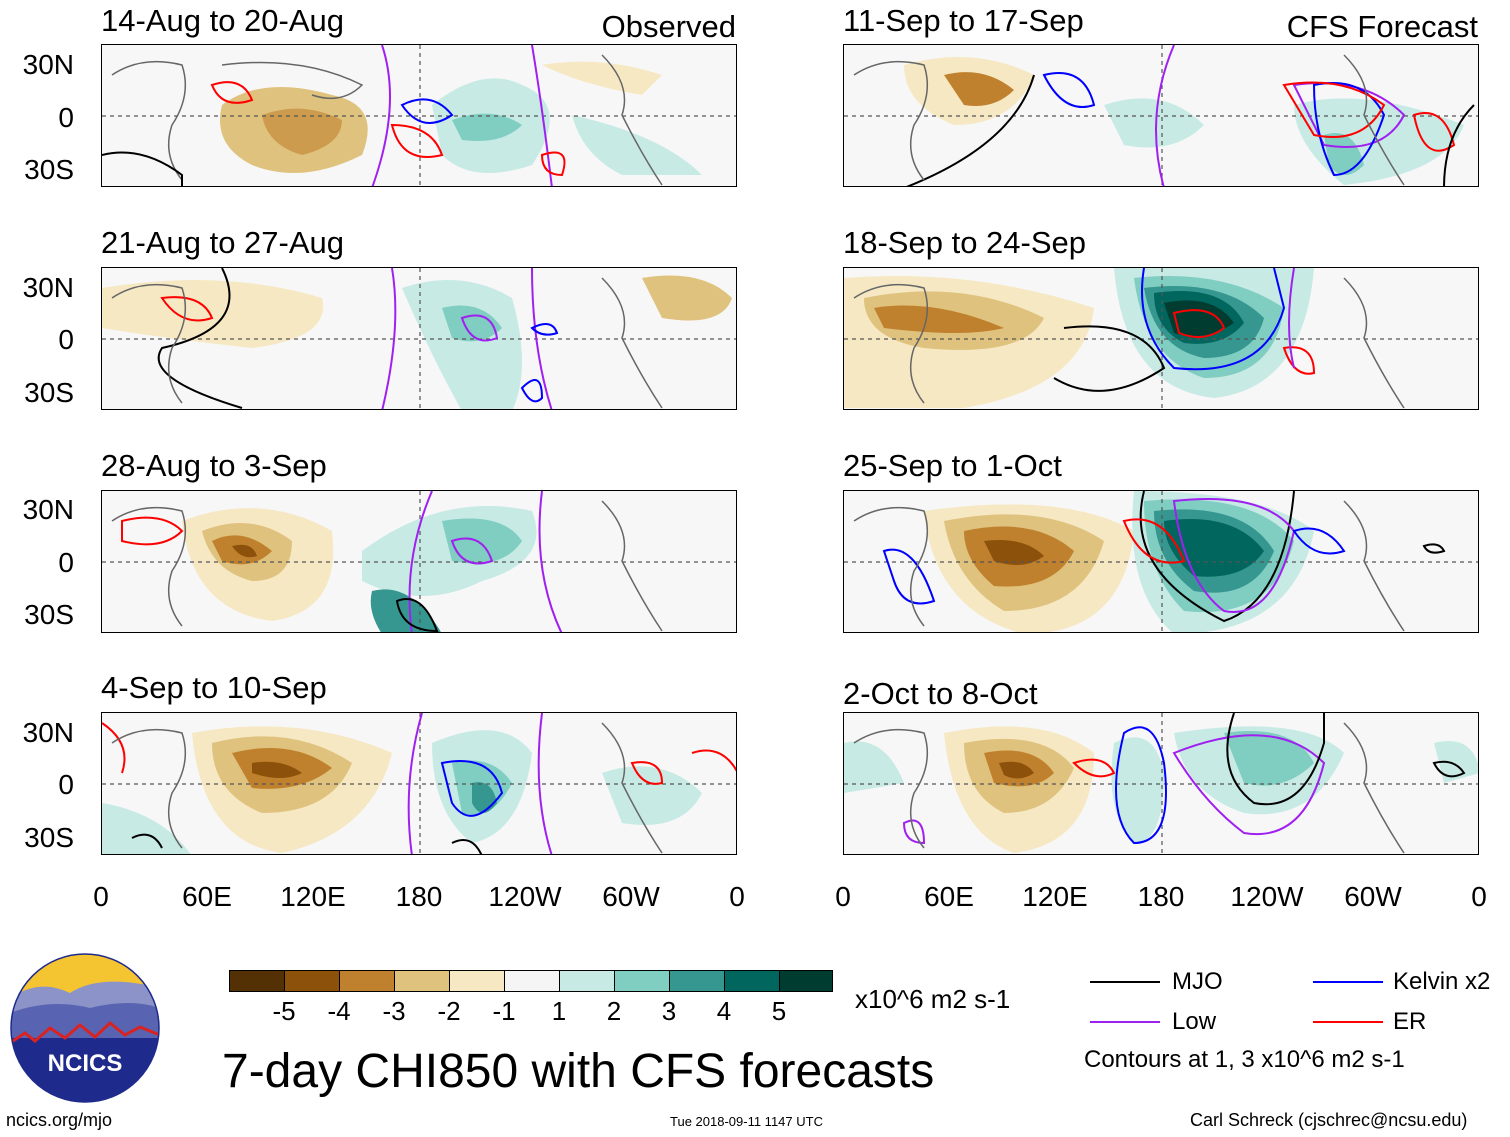 Image resolution: width=1510 pixels, height=1137 pixels. Describe the element at coordinates (223, 242) in the screenshot. I see `panel-title: 21-Aug to 27-Aug` at that location.